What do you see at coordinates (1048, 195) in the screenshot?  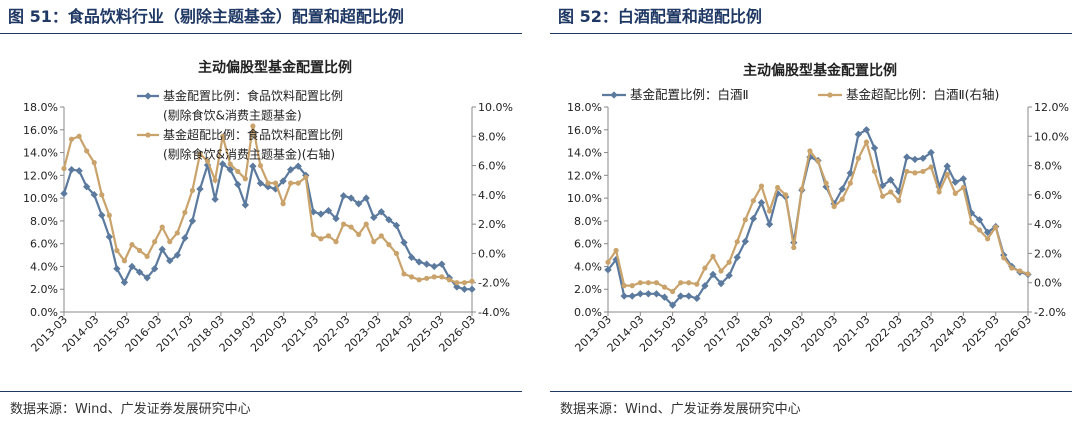 I see `y-right-tick-label: 6.0%` at bounding box center [1048, 195].